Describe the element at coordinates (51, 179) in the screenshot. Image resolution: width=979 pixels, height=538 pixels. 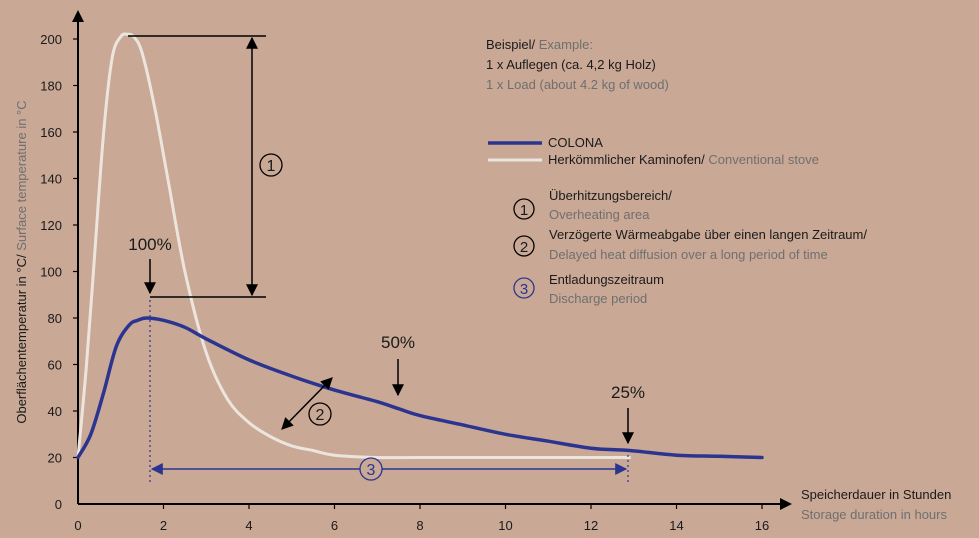
I see `y-tick-label: 140` at that location.